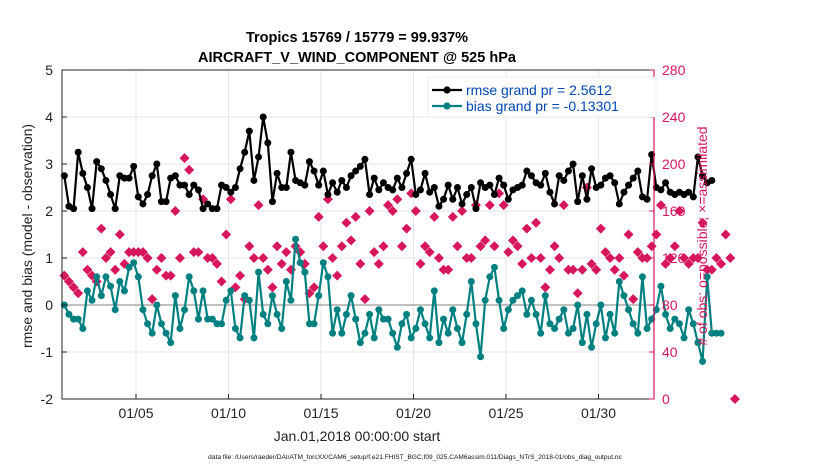  Describe the element at coordinates (27, 236) in the screenshot. I see `y-axis-label-left: rmse and bias (model - observation)` at that location.